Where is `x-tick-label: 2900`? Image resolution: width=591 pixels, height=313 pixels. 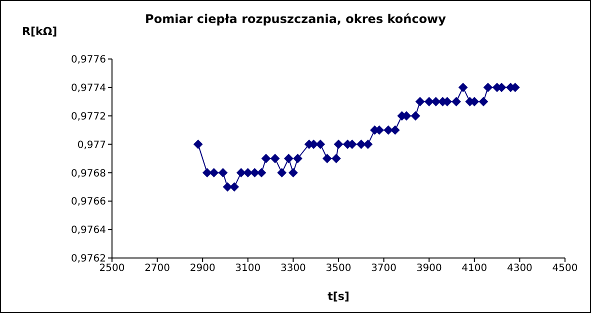 x-tick-label: 2900 is located at coordinates (203, 268).